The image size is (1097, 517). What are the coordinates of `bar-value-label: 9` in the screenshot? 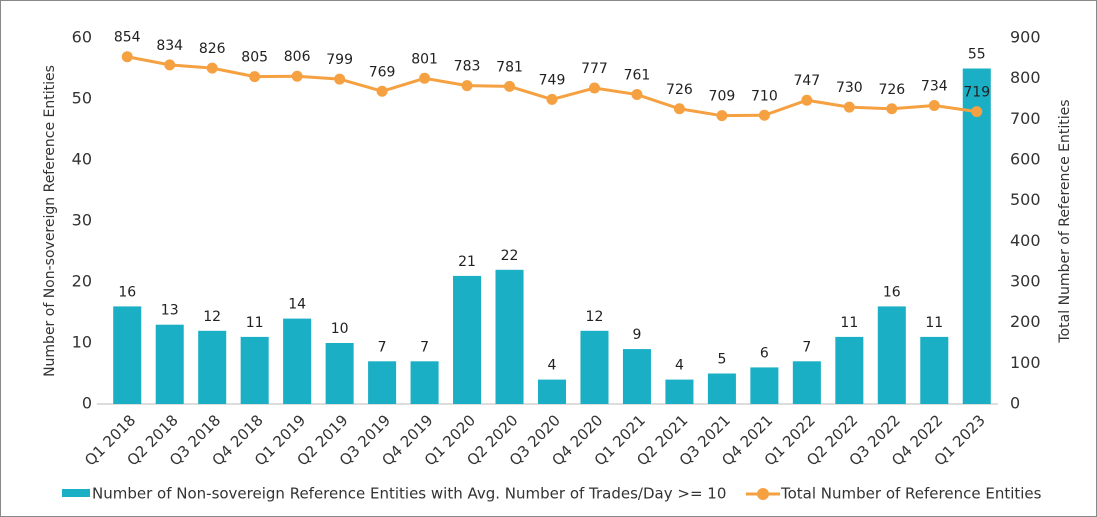 It's located at (636, 335).